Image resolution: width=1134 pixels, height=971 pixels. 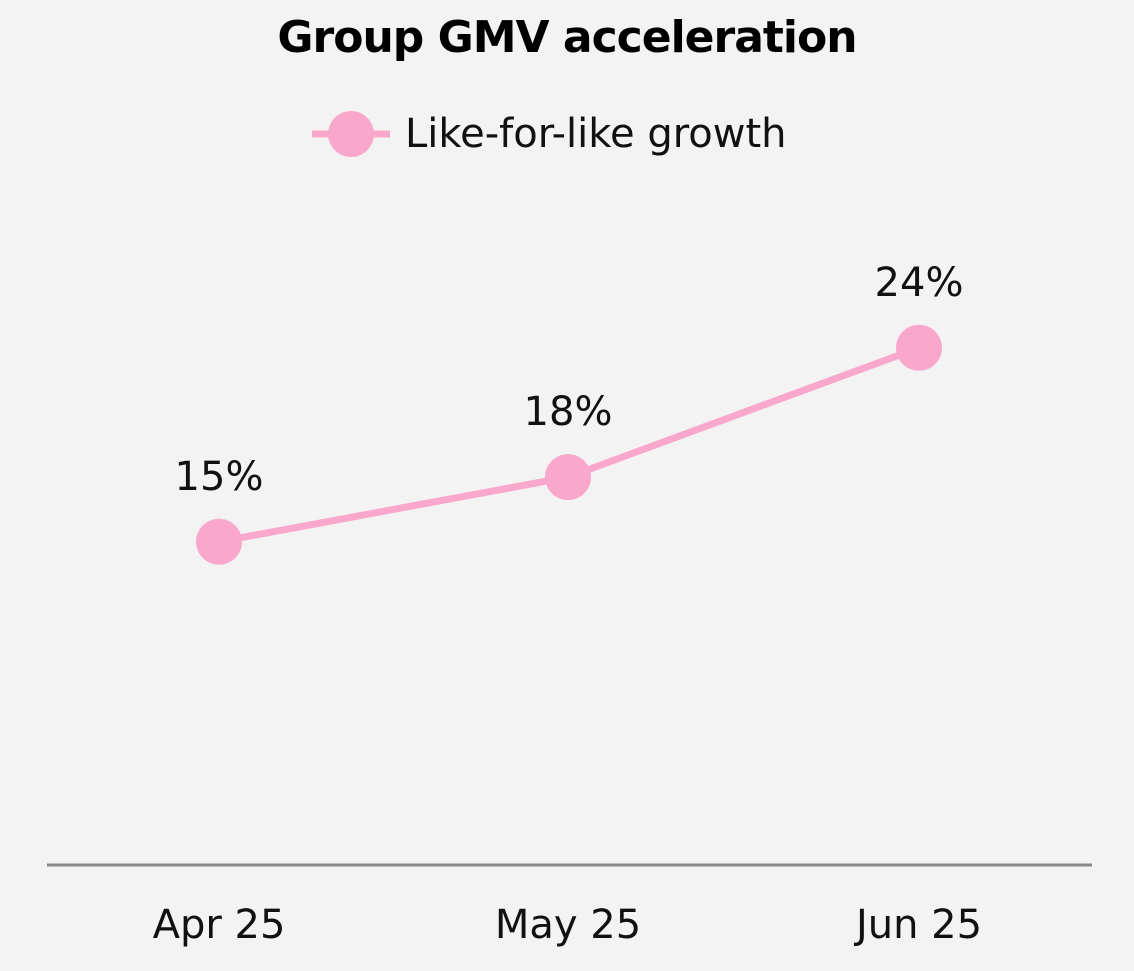 What do you see at coordinates (568, 412) in the screenshot?
I see `data-label: 18%` at bounding box center [568, 412].